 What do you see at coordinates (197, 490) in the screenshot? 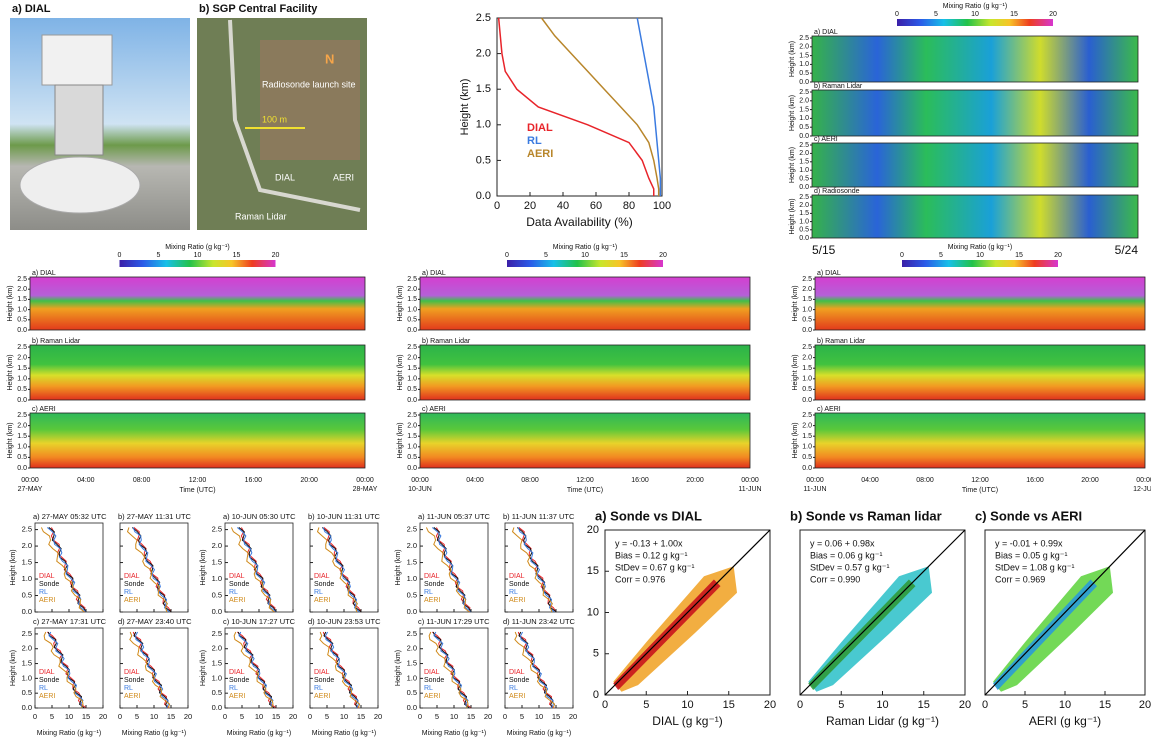
I see `x-axis-label: Time (UTC)` at bounding box center [197, 490].